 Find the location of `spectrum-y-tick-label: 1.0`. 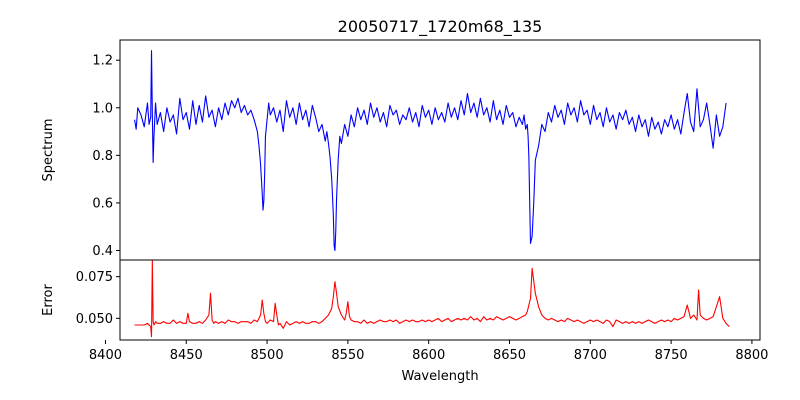

spectrum-y-tick-label: 1.0 is located at coordinates (102, 108).